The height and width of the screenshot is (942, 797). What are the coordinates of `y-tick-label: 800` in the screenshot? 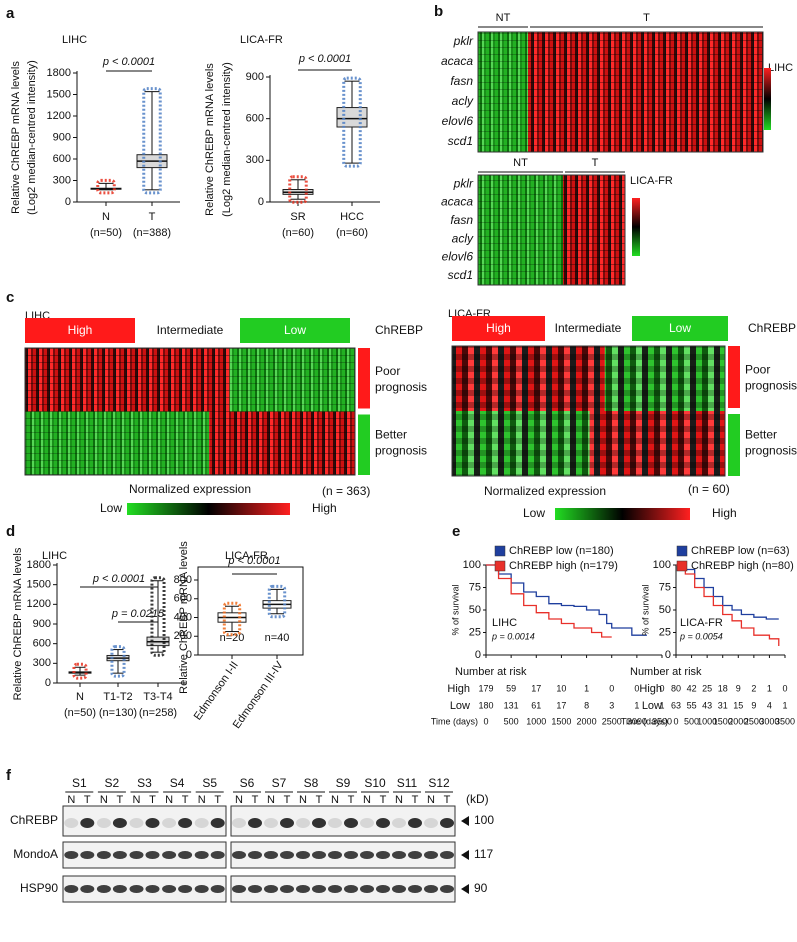 It's located at (183, 580).